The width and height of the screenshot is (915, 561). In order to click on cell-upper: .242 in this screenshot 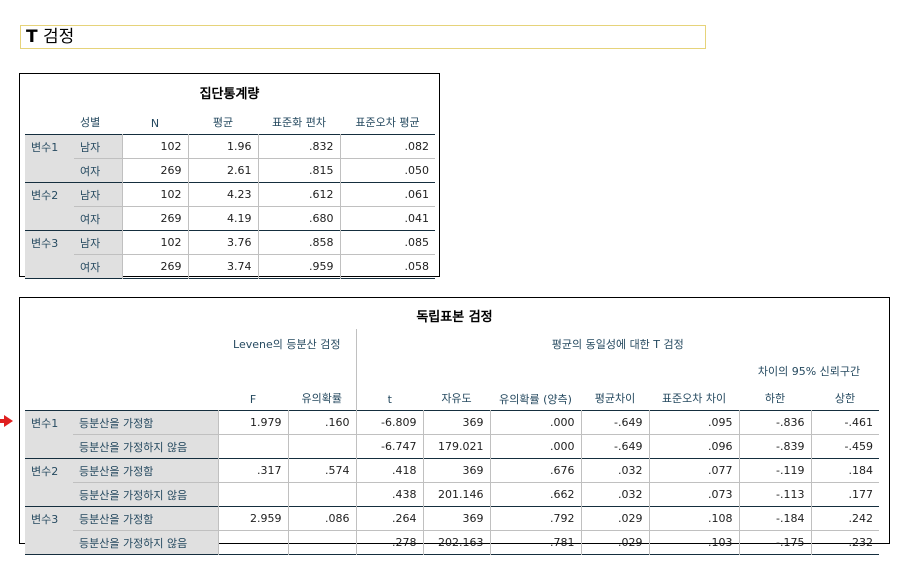, I will do `click(844, 518)`.